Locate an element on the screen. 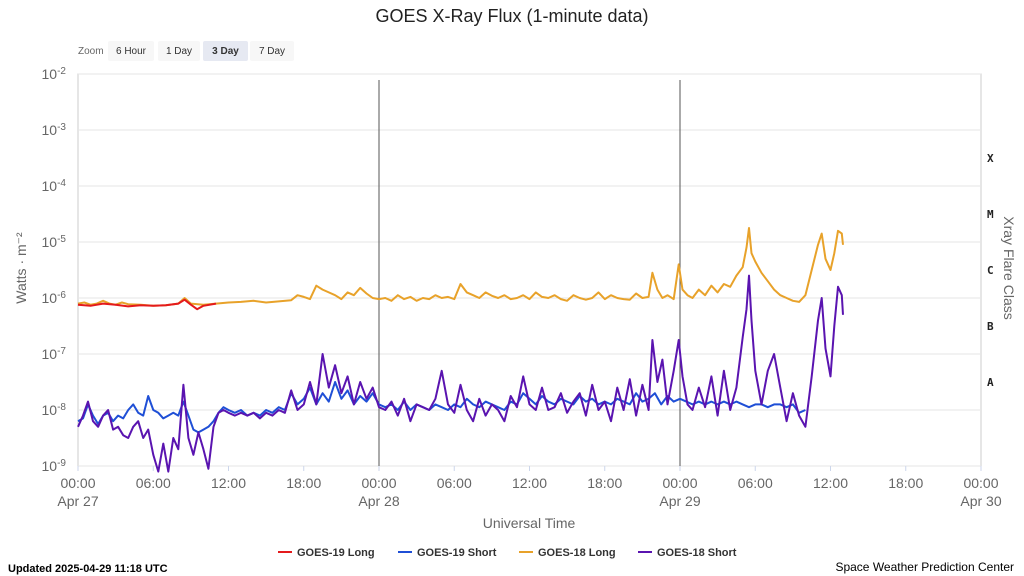 This screenshot has height=576, width=1024. legend-item-goes-18-short: GOES-18 Short is located at coordinates (687, 553).